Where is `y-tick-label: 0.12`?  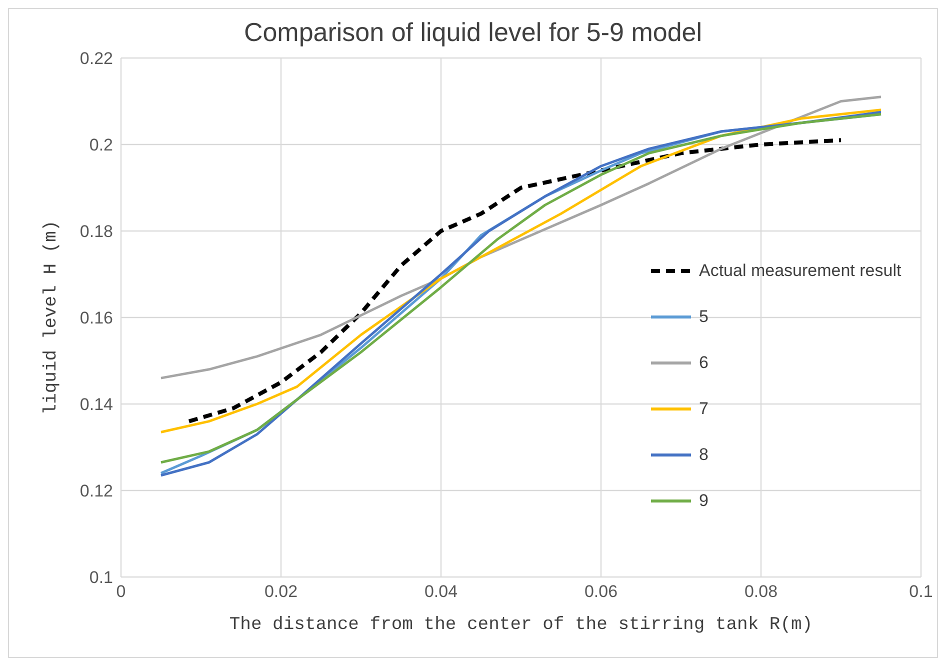 y-tick-label: 0.12 is located at coordinates (96, 491).